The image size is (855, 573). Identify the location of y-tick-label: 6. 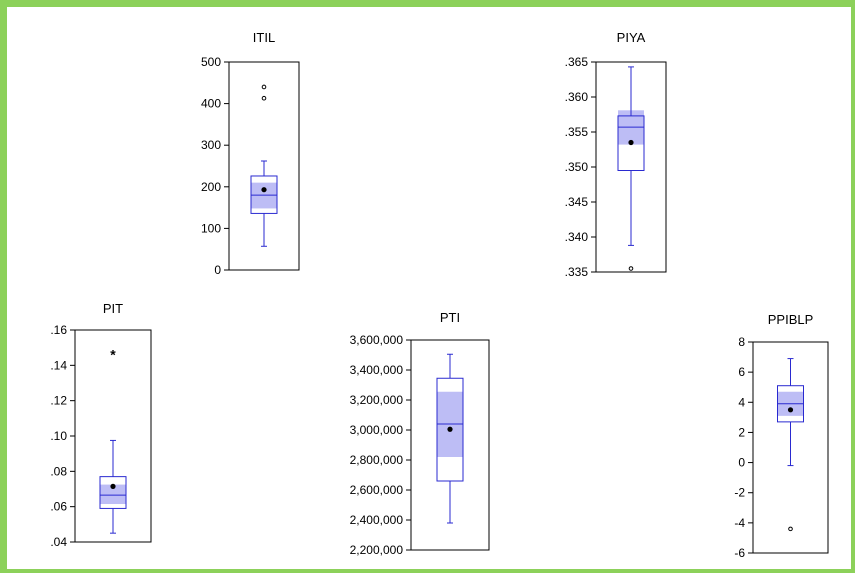
(741, 372).